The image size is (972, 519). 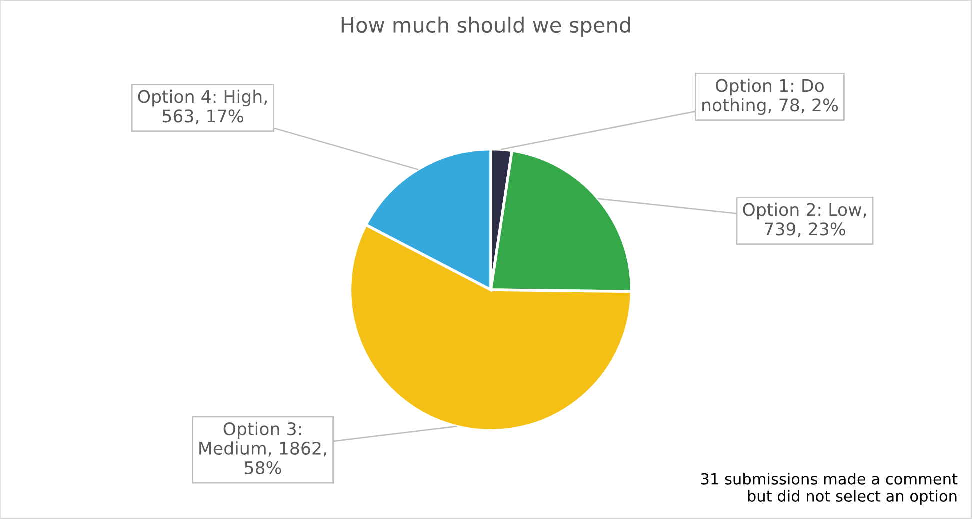 I want to click on slice-label: Option 3: Medium, 1862, 58%, so click(x=263, y=448).